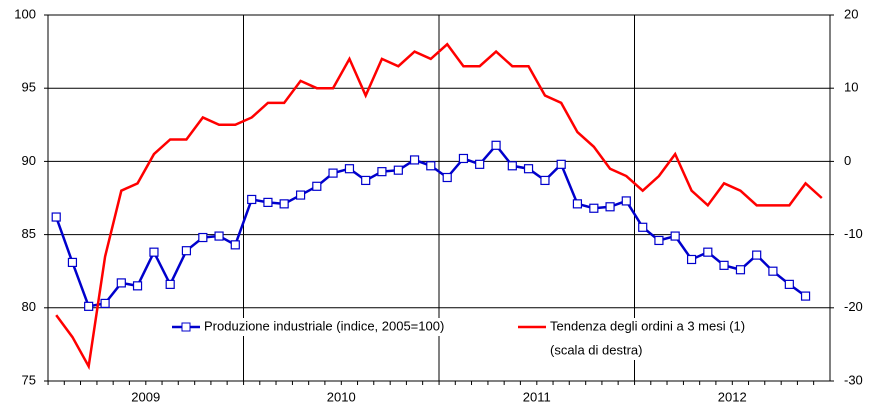 This screenshot has width=878, height=412. Describe the element at coordinates (341, 396) in the screenshot. I see `x-tick-label: 2010` at that location.